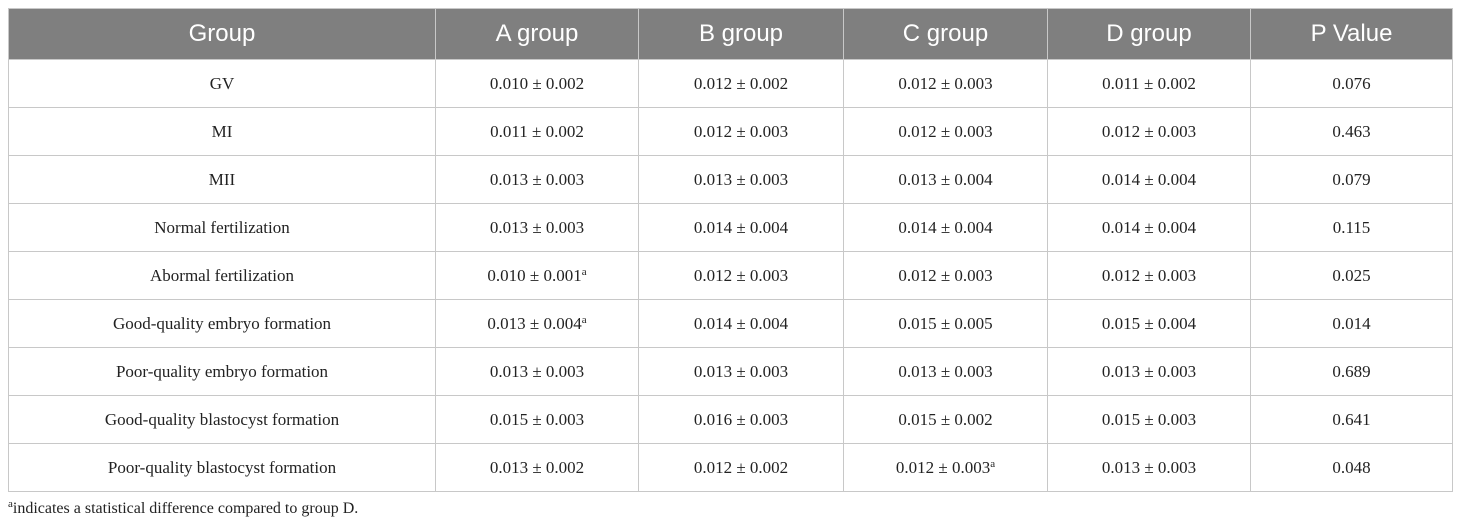 The image size is (1460, 531). Describe the element at coordinates (945, 34) in the screenshot. I see `header-cell: C group` at that location.